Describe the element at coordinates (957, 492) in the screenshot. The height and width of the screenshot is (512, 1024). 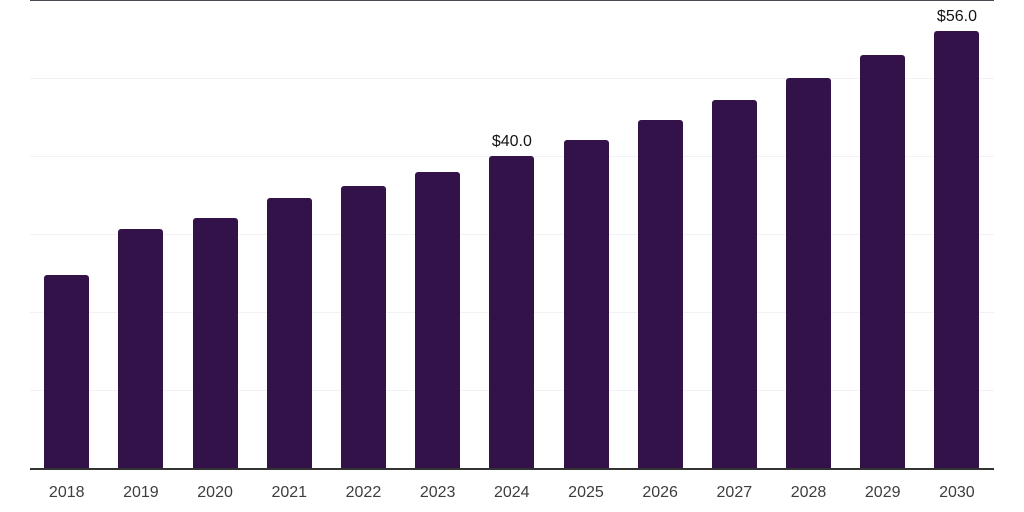
I see `x-tick-label-2030: 2030` at that location.